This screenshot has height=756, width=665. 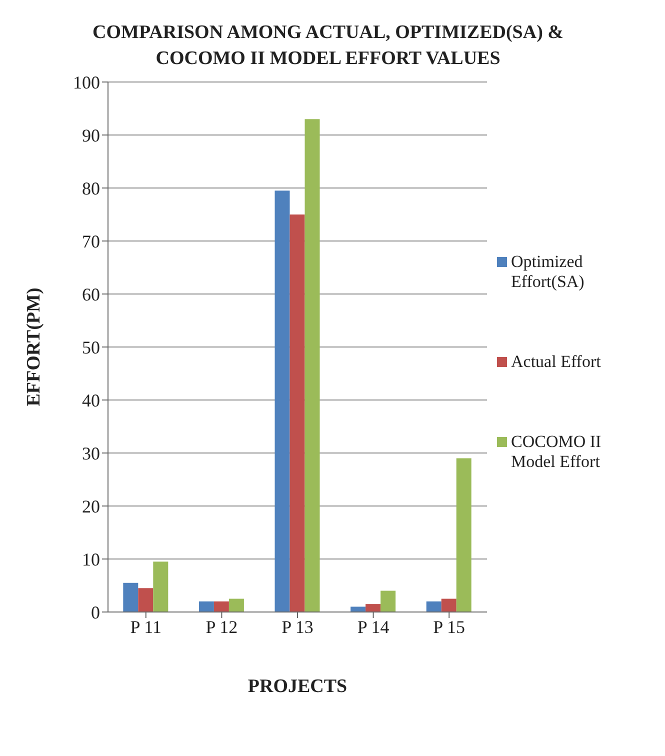 What do you see at coordinates (222, 626) in the screenshot?
I see `x-tick-label: P 12` at bounding box center [222, 626].